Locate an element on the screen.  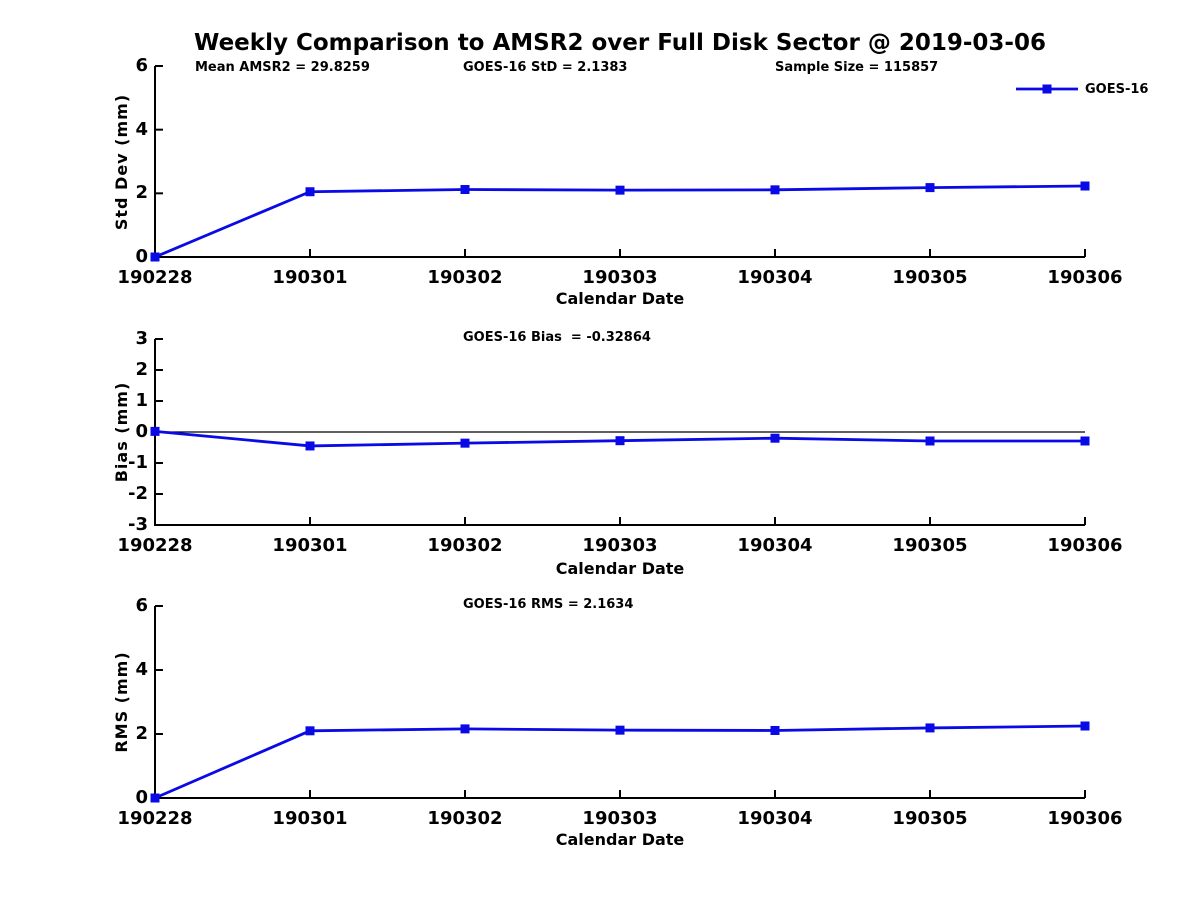
y-tick-label: -1 is located at coordinates (138, 462).